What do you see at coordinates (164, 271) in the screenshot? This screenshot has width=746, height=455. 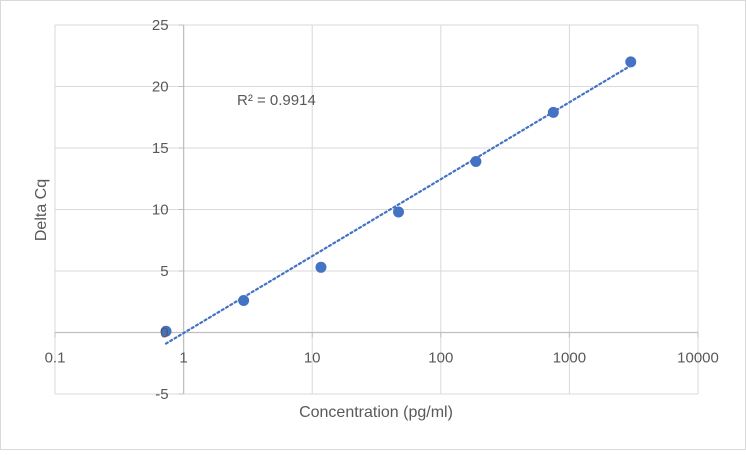 I see `y-tick-label: 5` at bounding box center [164, 271].